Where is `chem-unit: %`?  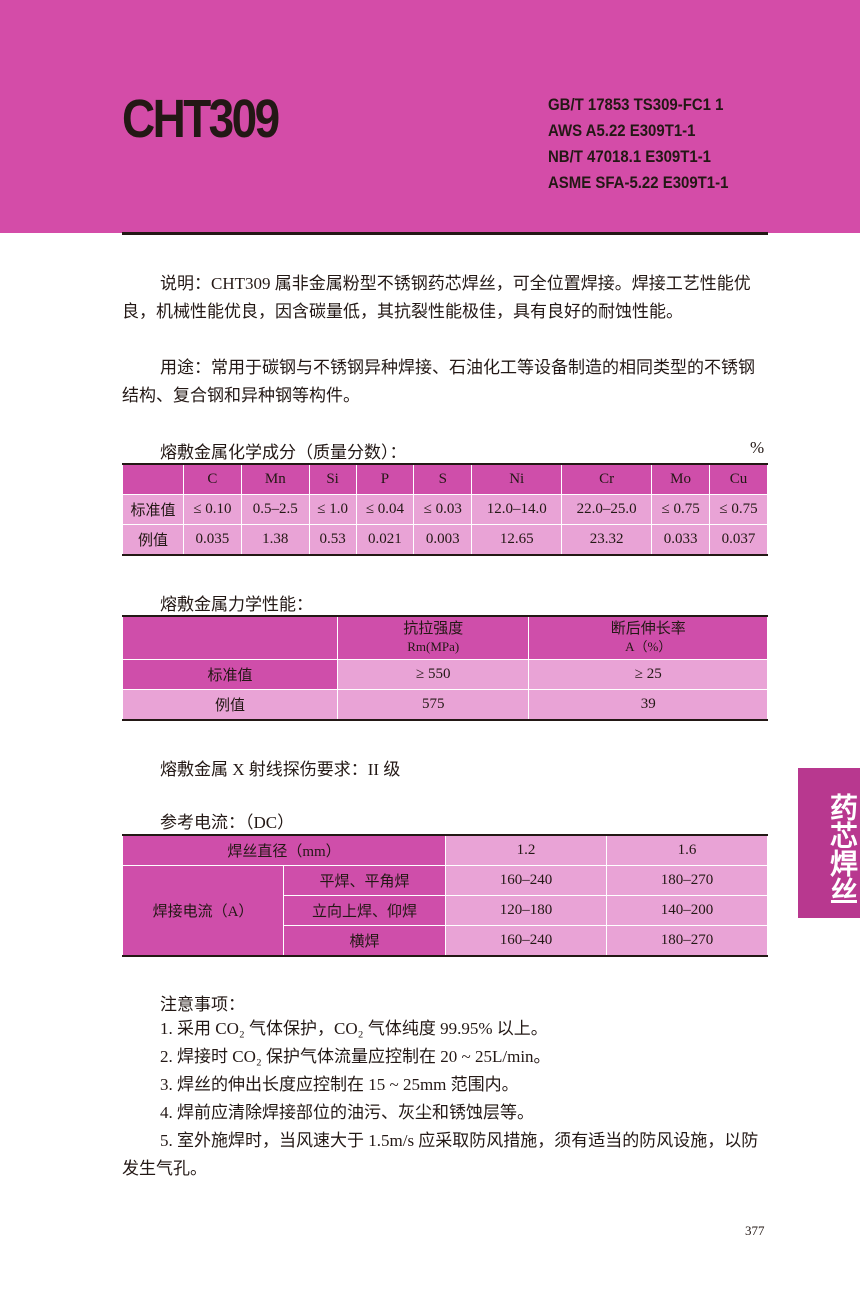 chem-unit: % is located at coordinates (757, 447).